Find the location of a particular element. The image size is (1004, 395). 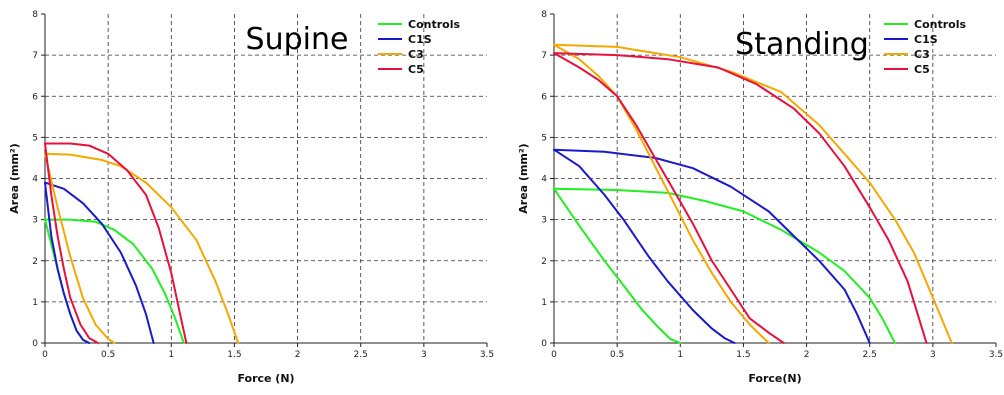

series-line-c3 is located at coordinates (142, 248).